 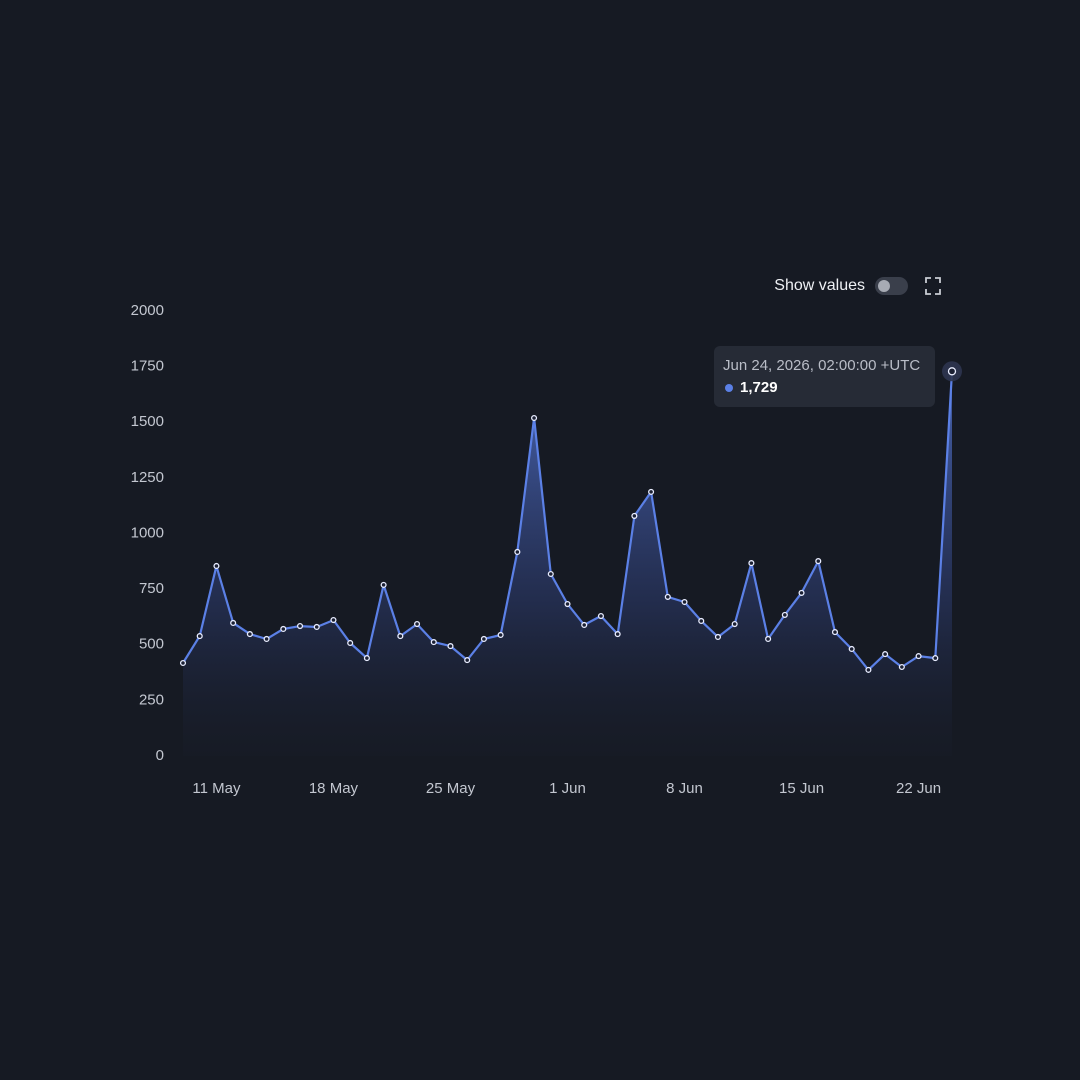 What do you see at coordinates (160, 755) in the screenshot?
I see `y-tick-label: 0` at bounding box center [160, 755].